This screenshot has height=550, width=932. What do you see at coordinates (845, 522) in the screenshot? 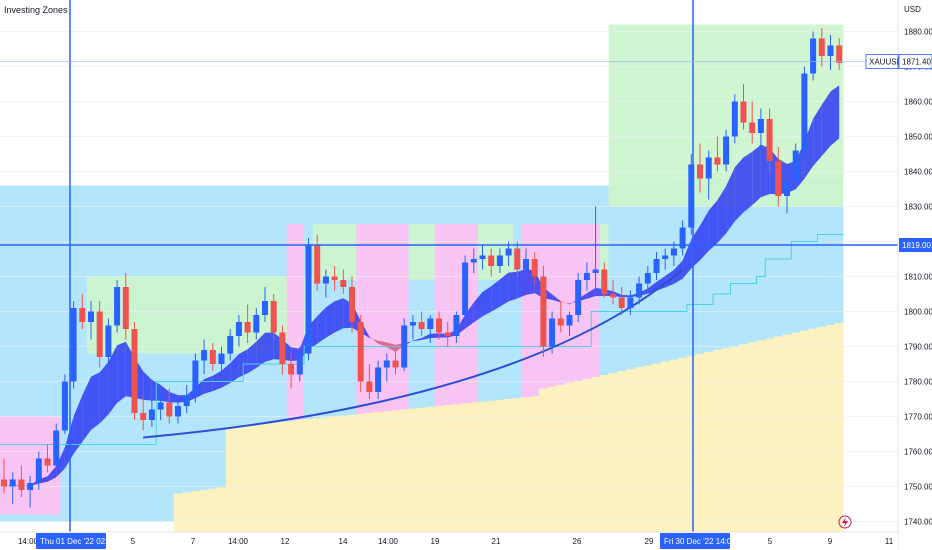
I see `lightning-icon` at bounding box center [845, 522].